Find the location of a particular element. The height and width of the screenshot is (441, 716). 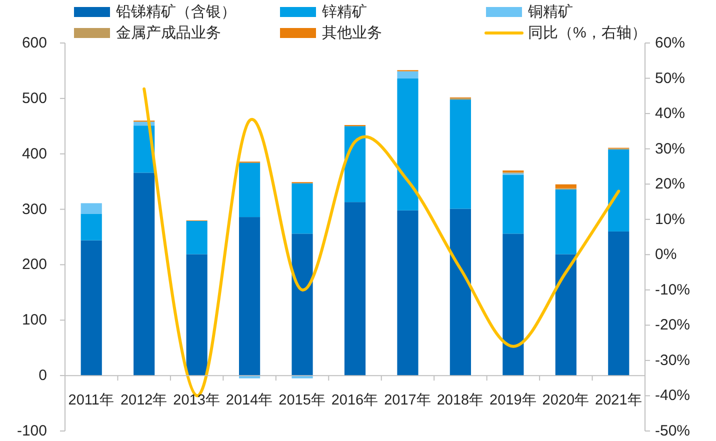

y-tick-label: 400 is located at coordinates (34, 153).